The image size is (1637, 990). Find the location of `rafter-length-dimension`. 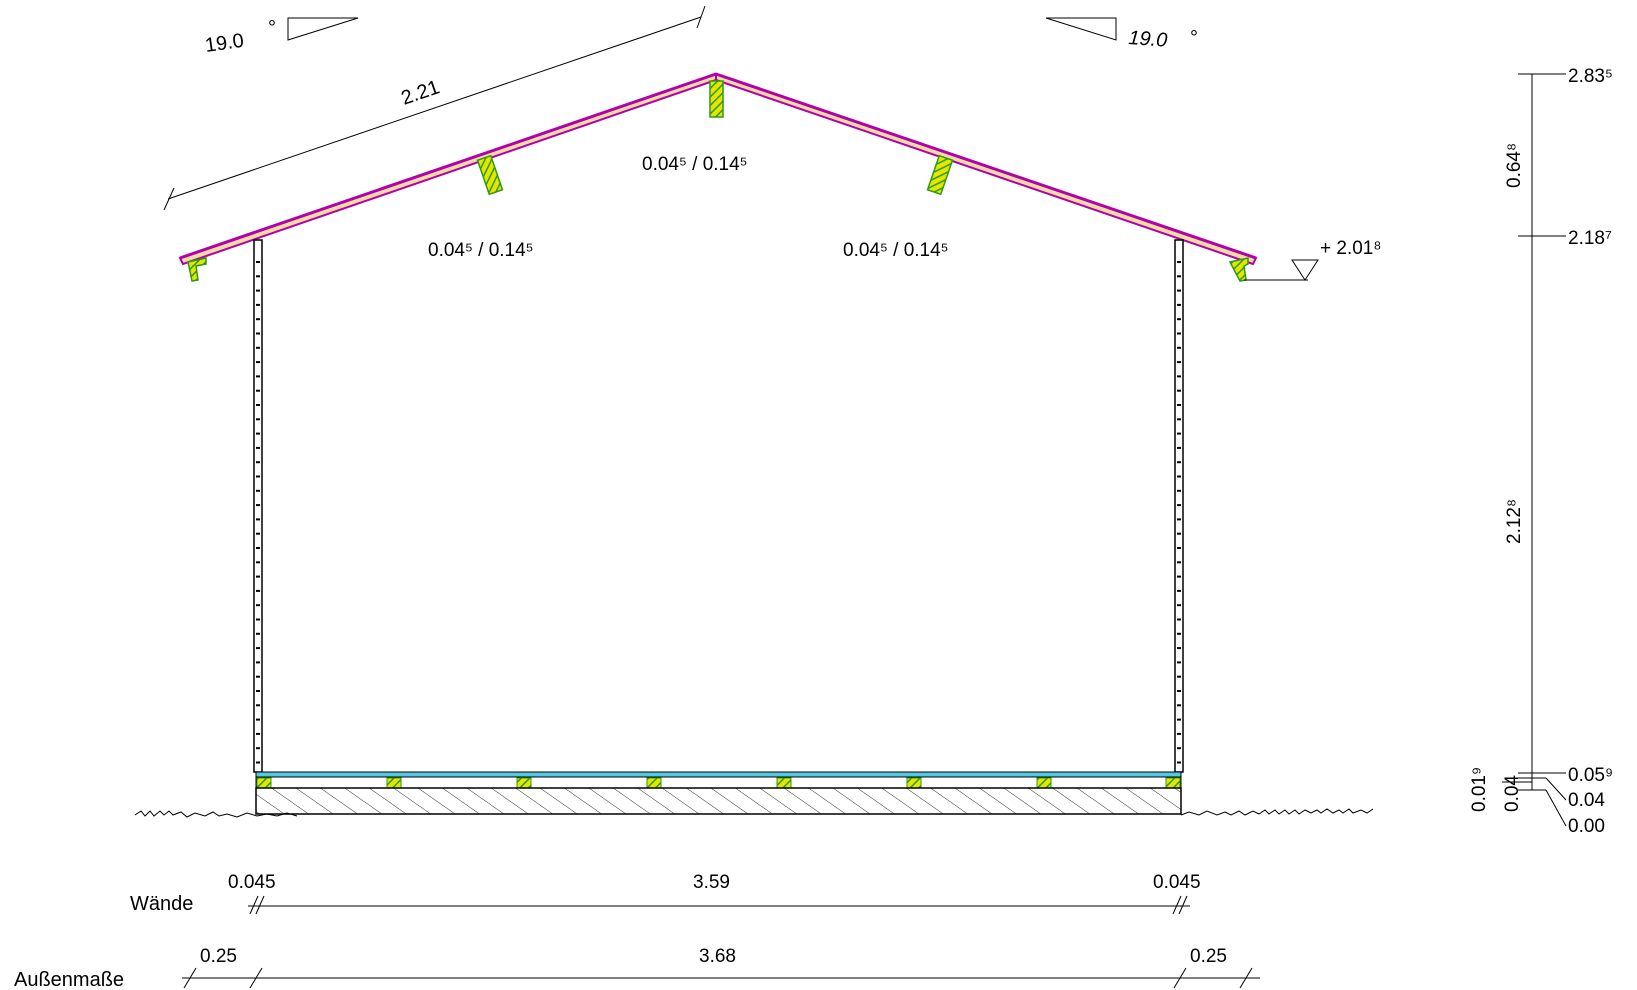

rafter-length-dimension is located at coordinates (434, 108).